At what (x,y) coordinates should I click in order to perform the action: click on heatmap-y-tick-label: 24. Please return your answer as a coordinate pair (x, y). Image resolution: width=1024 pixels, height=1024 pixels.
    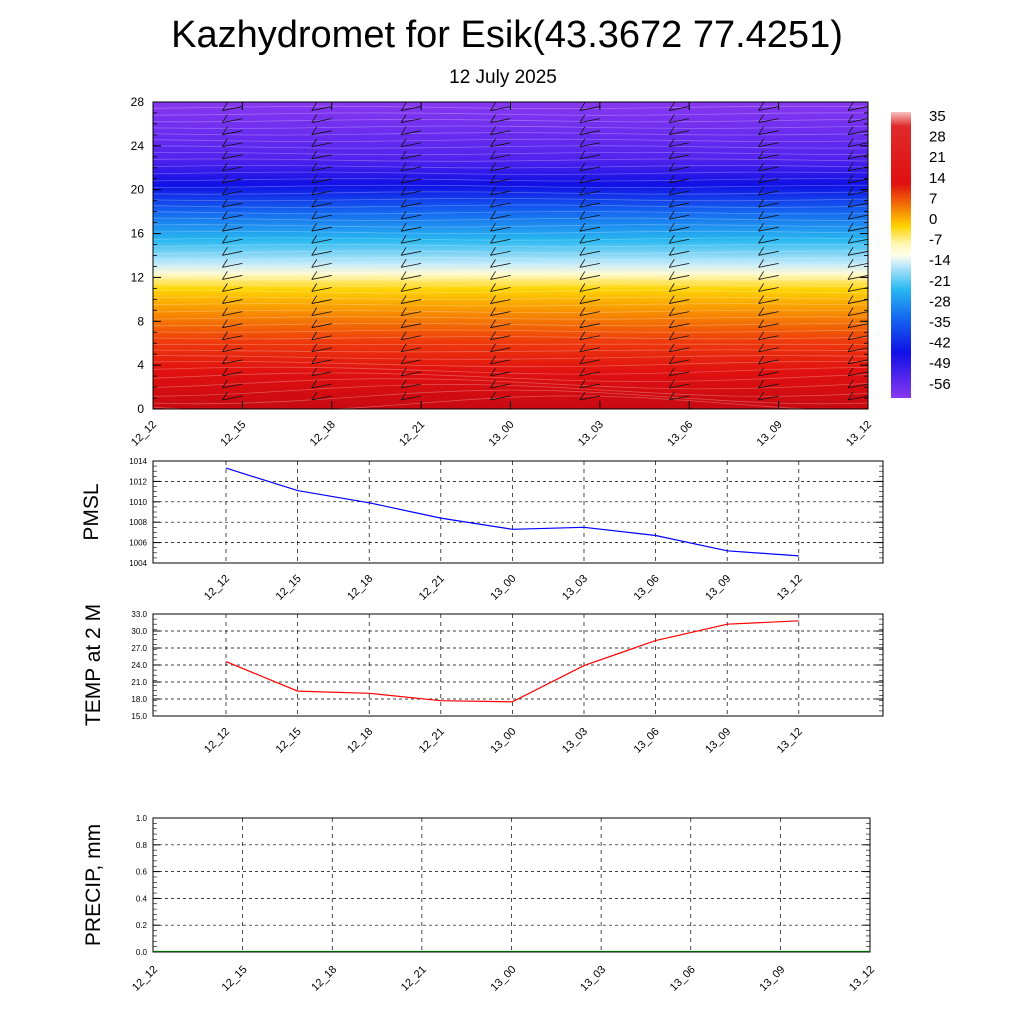
    Looking at the image, I should click on (138, 146).